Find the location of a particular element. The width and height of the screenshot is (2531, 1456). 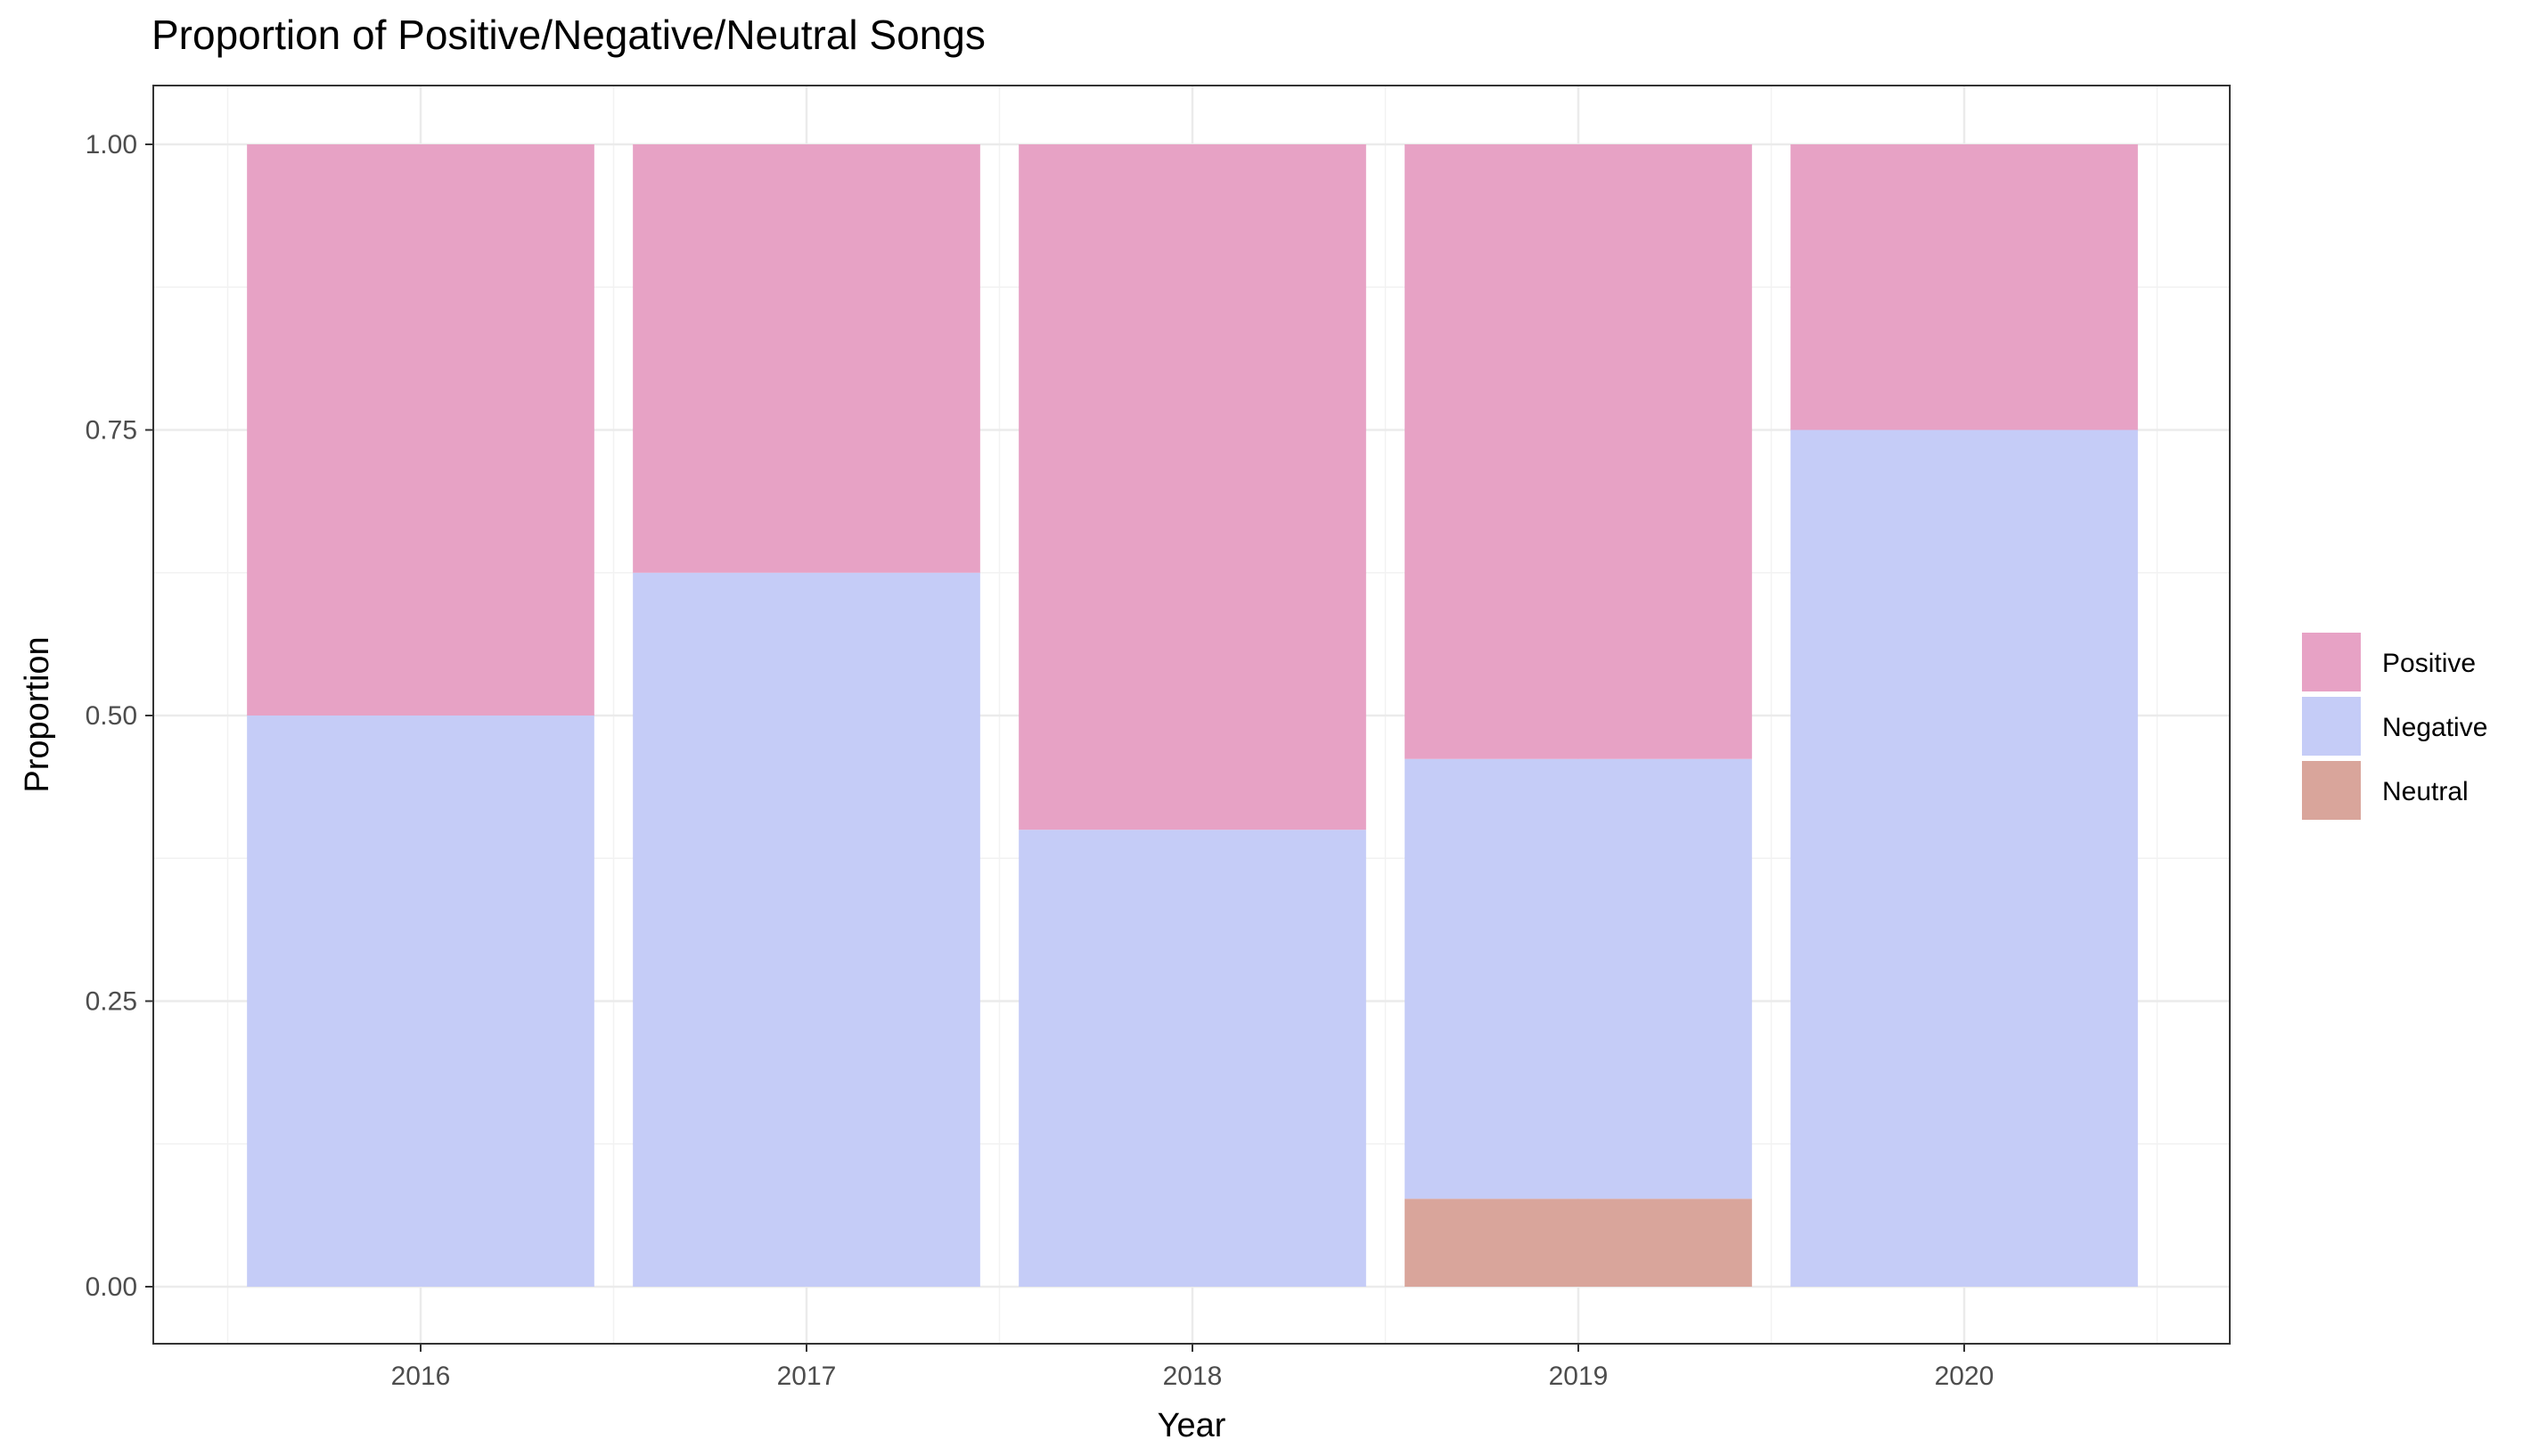

x-axis-ticks: 2016 2017 2018 2019 2020 is located at coordinates (1193, 1368).